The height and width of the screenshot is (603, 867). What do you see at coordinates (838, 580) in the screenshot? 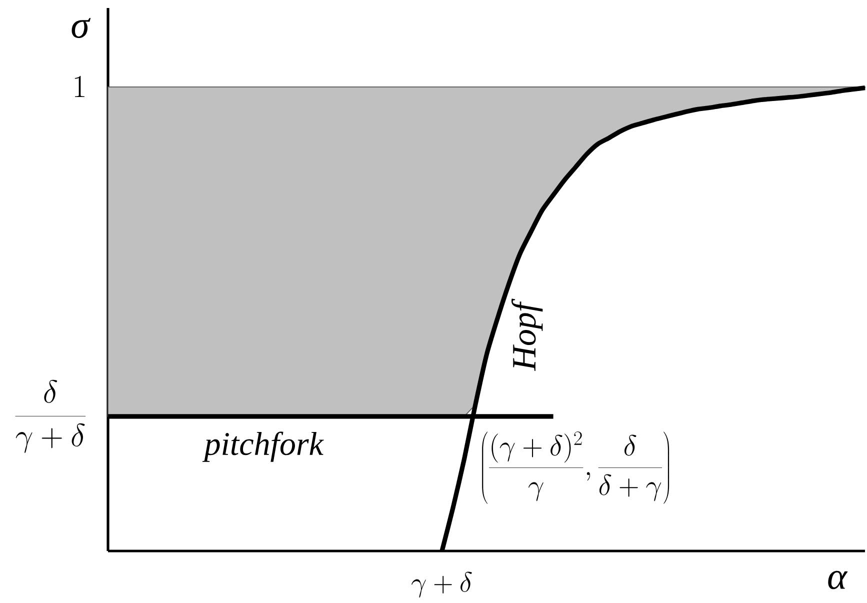
I see `x-axis-title: α` at bounding box center [838, 580].